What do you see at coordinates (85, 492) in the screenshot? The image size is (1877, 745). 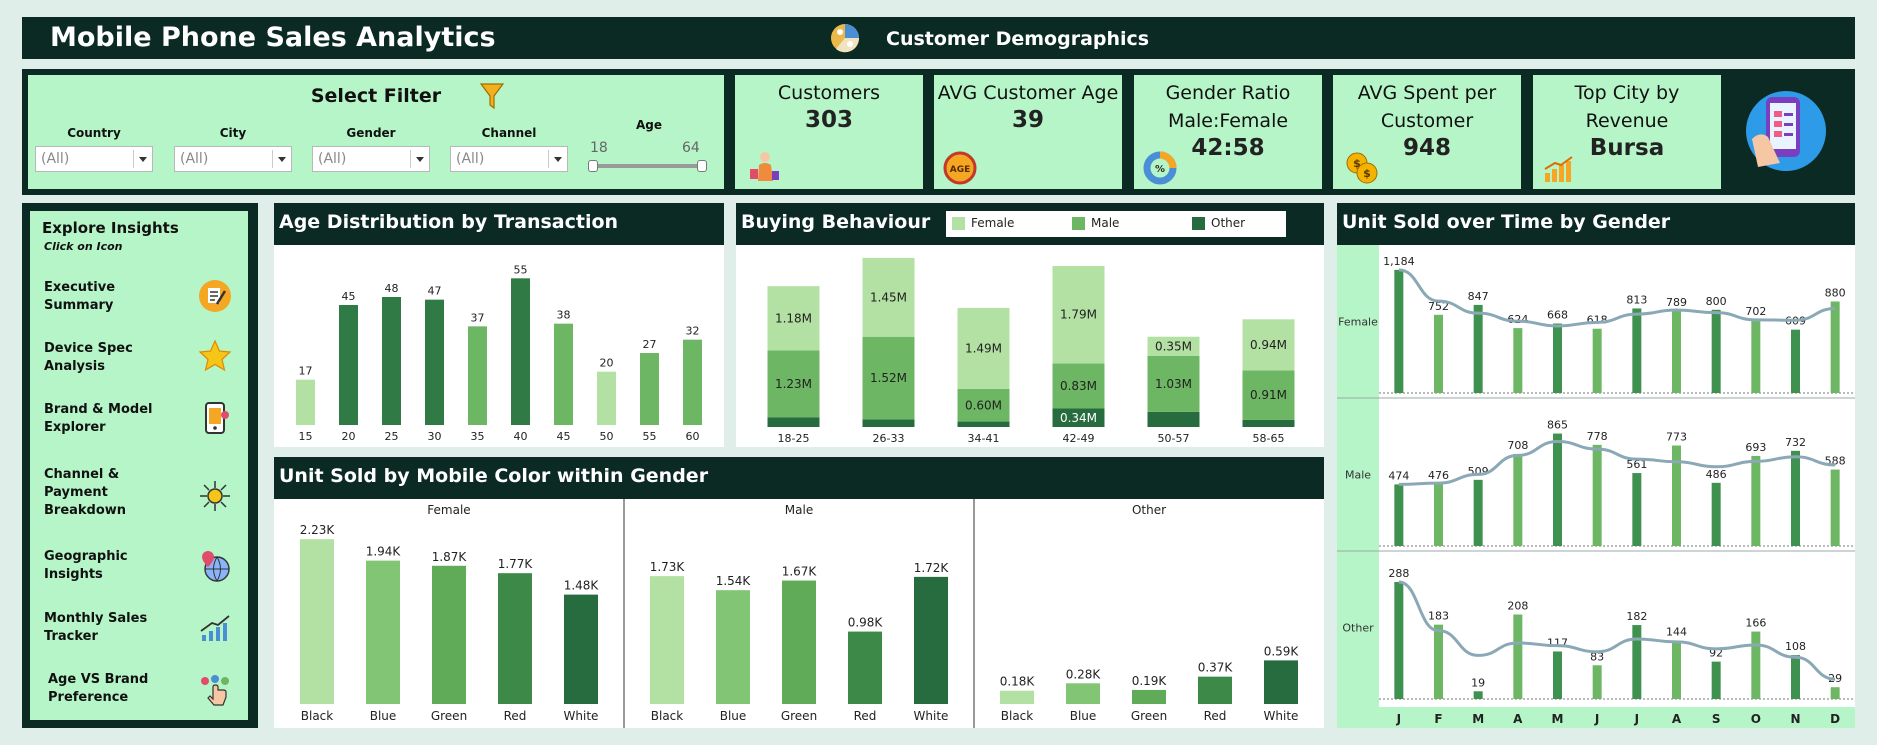 I see `sidebar-item-channel-payment: Channel & Payment Breakdown` at bounding box center [85, 492].